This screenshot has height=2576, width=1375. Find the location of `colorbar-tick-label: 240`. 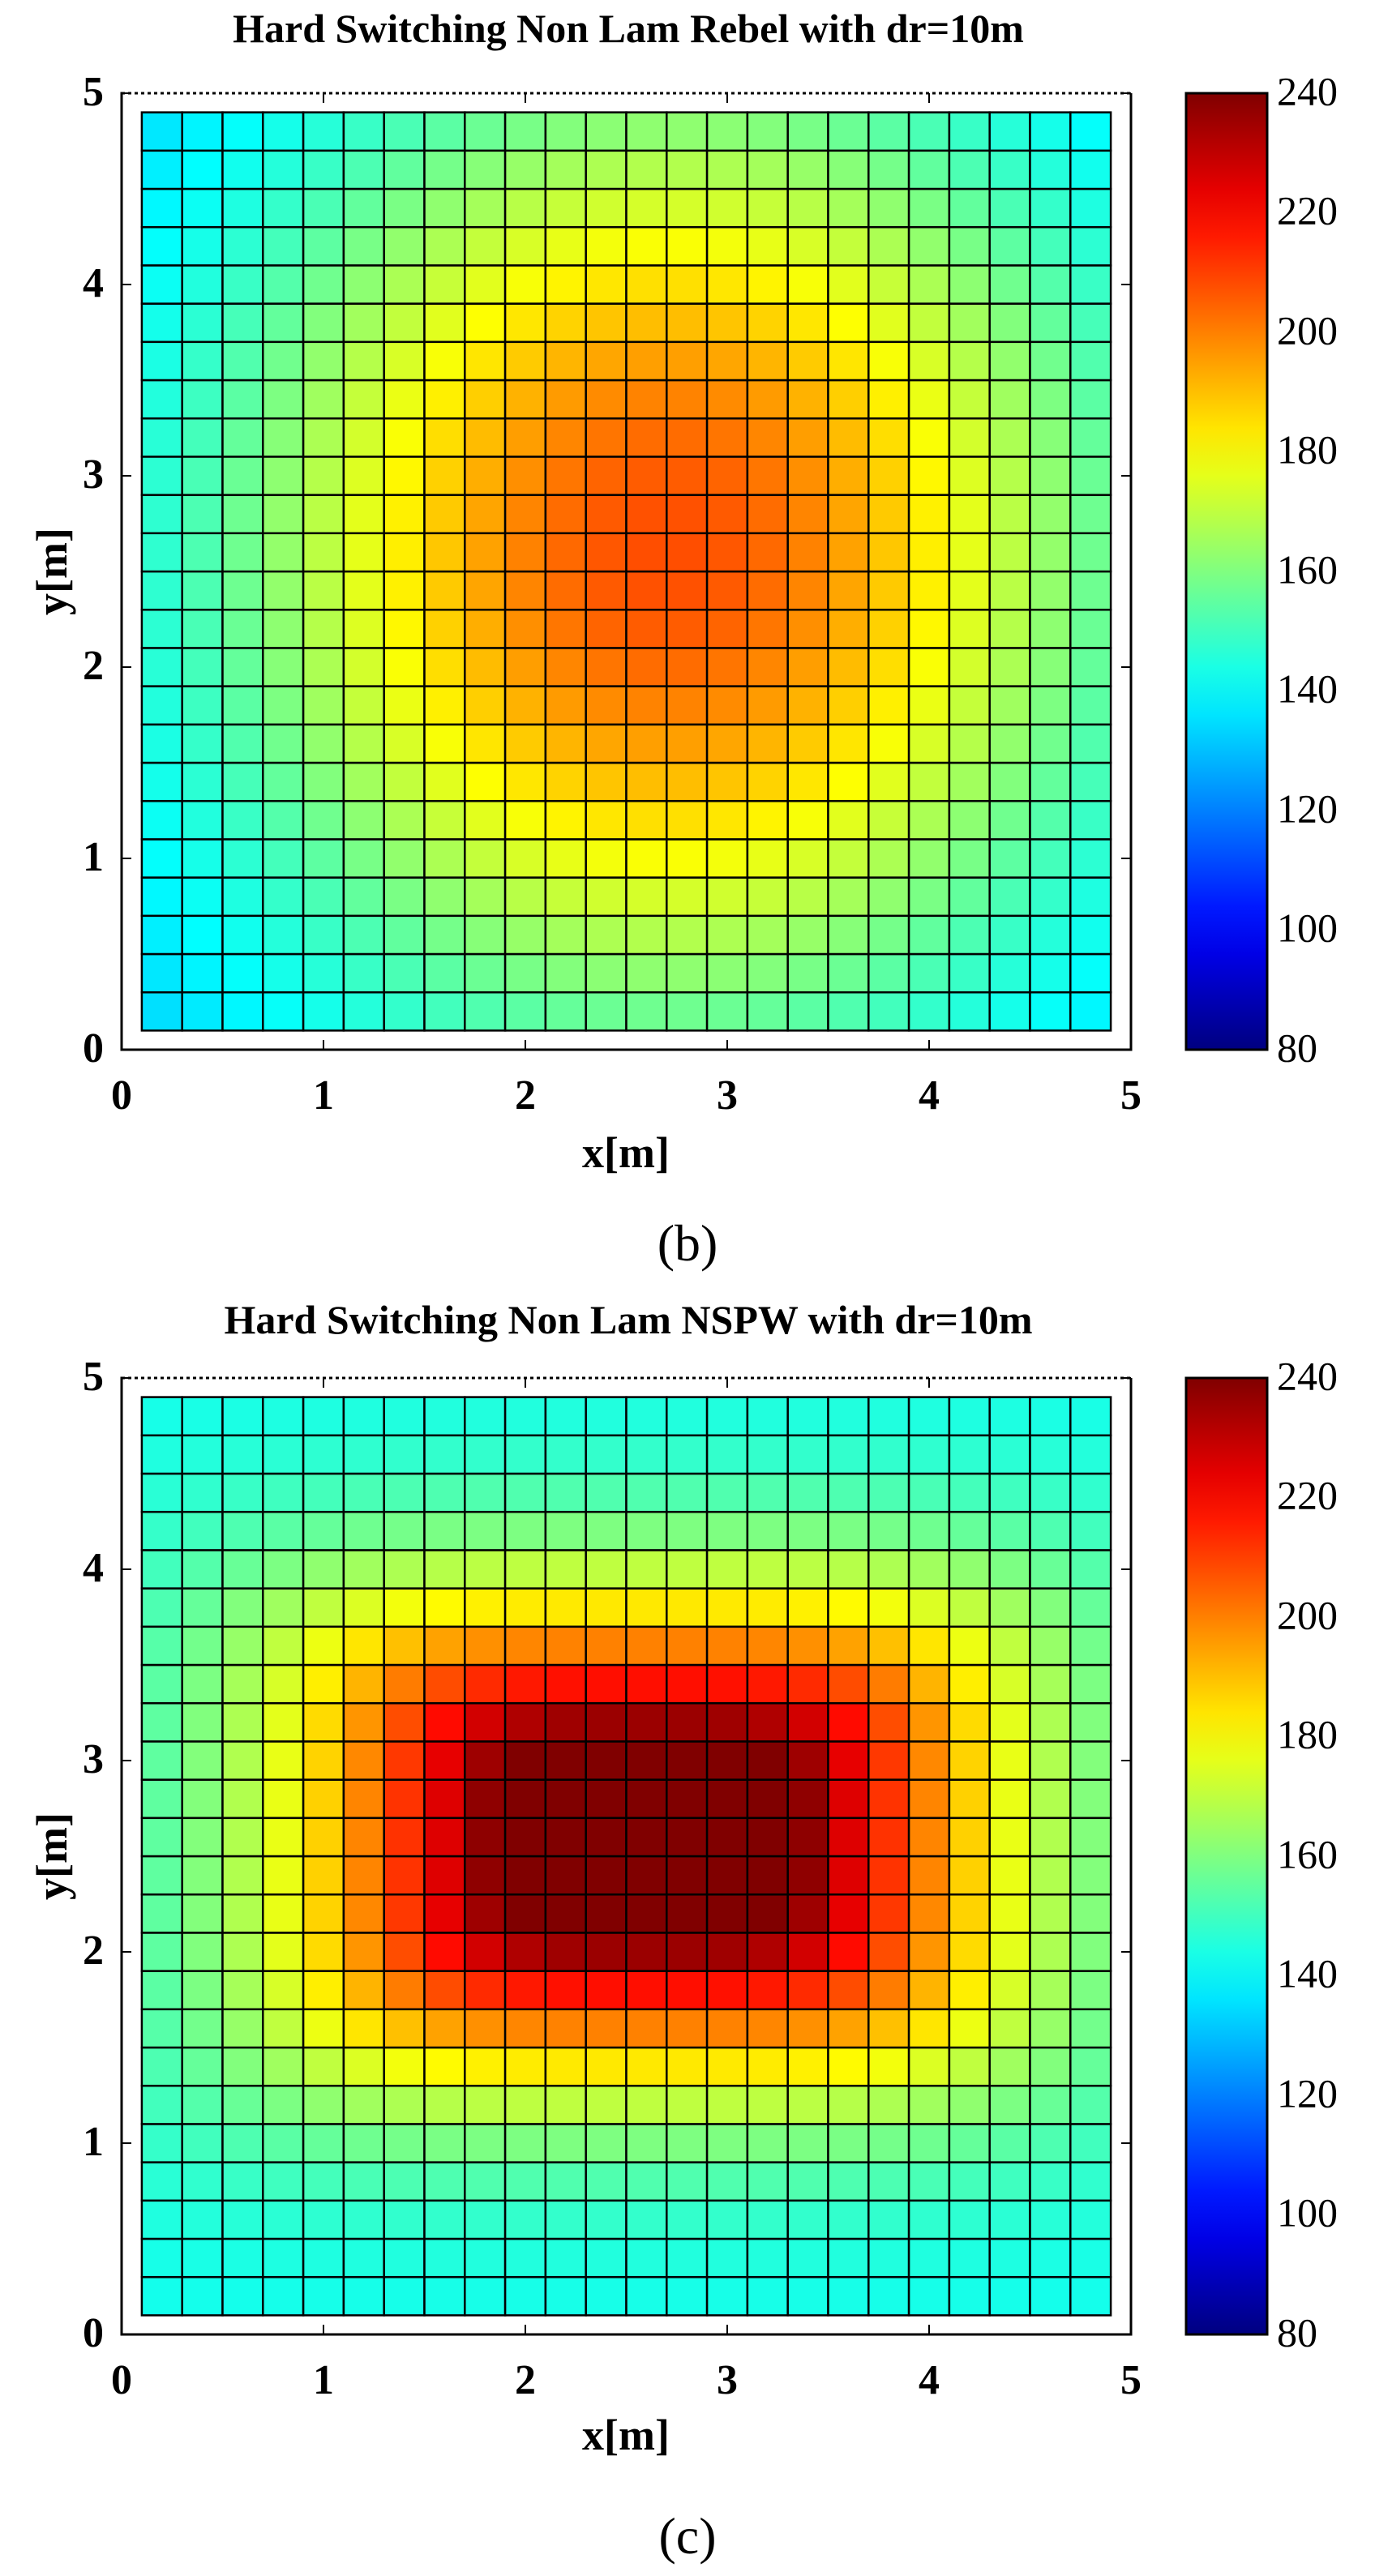

colorbar-tick-label: 240 is located at coordinates (1307, 90).